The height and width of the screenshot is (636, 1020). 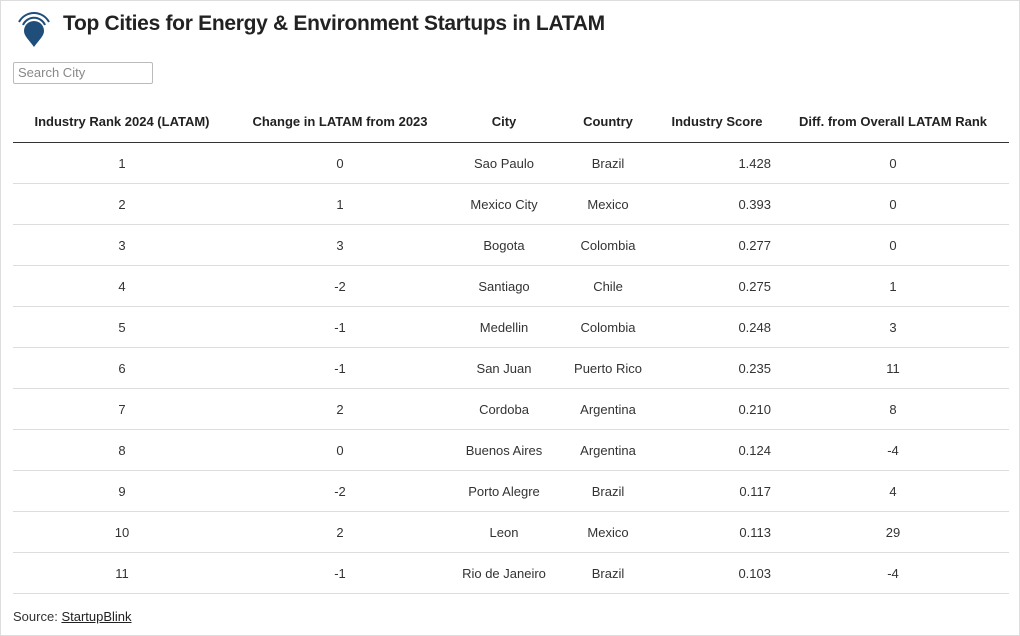 I want to click on source: Source: StartupBlink, so click(x=72, y=616).